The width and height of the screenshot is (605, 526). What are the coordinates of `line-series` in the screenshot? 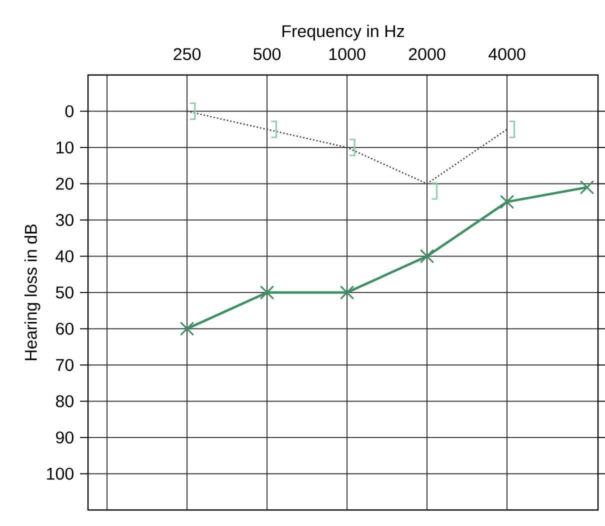 It's located at (347, 147).